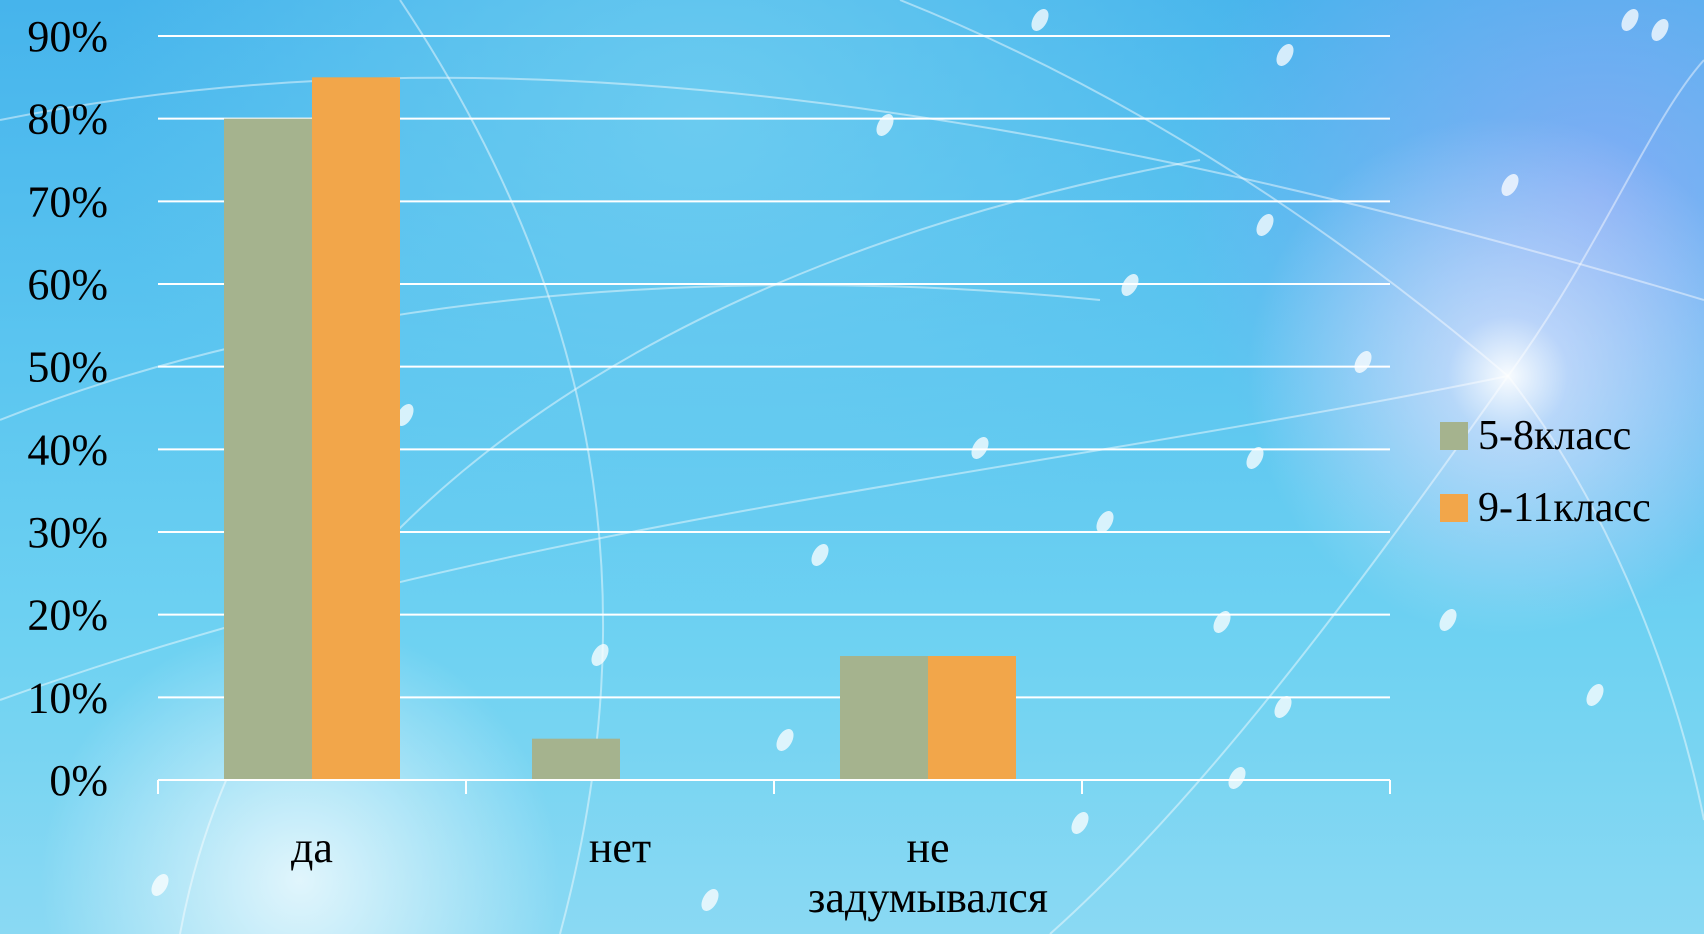  What do you see at coordinates (1564, 508) in the screenshot?
I see `legend-label: 9-11класс` at bounding box center [1564, 508].